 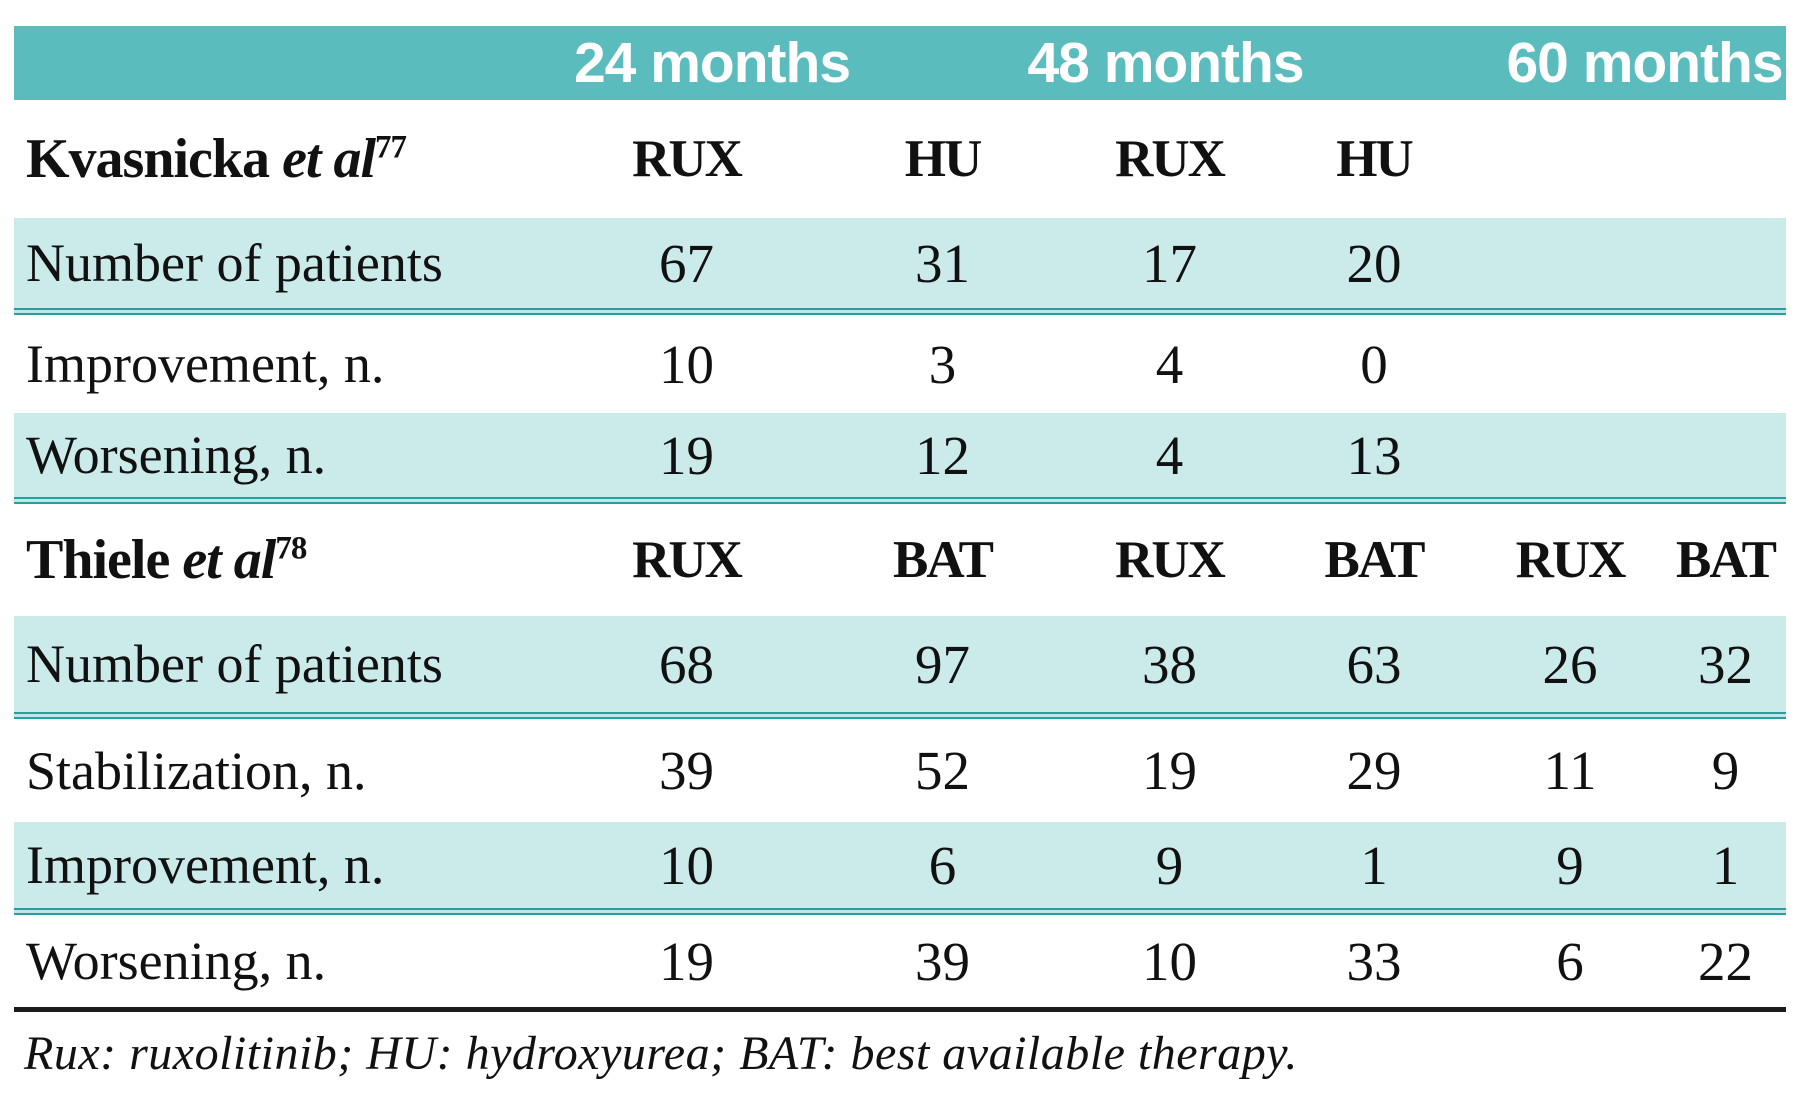 I want to click on table-row: Number of patients 67 31 17 20, so click(x=900, y=263).